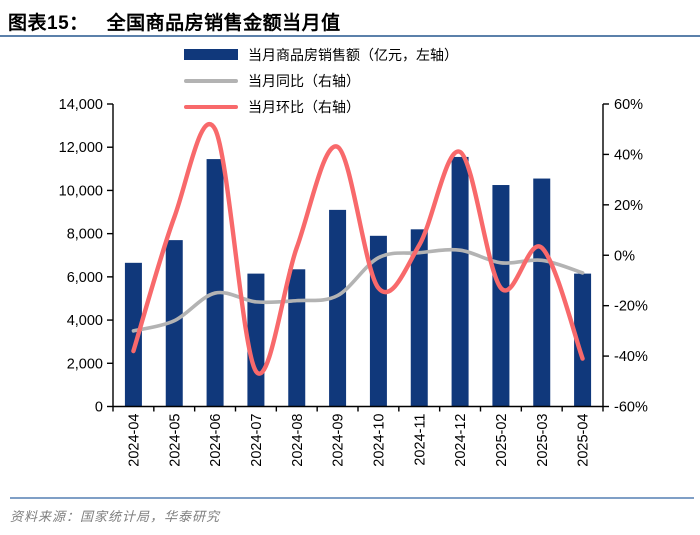 The image size is (700, 535). Describe the element at coordinates (48, 23) in the screenshot. I see `figure-number: 图表15：` at that location.